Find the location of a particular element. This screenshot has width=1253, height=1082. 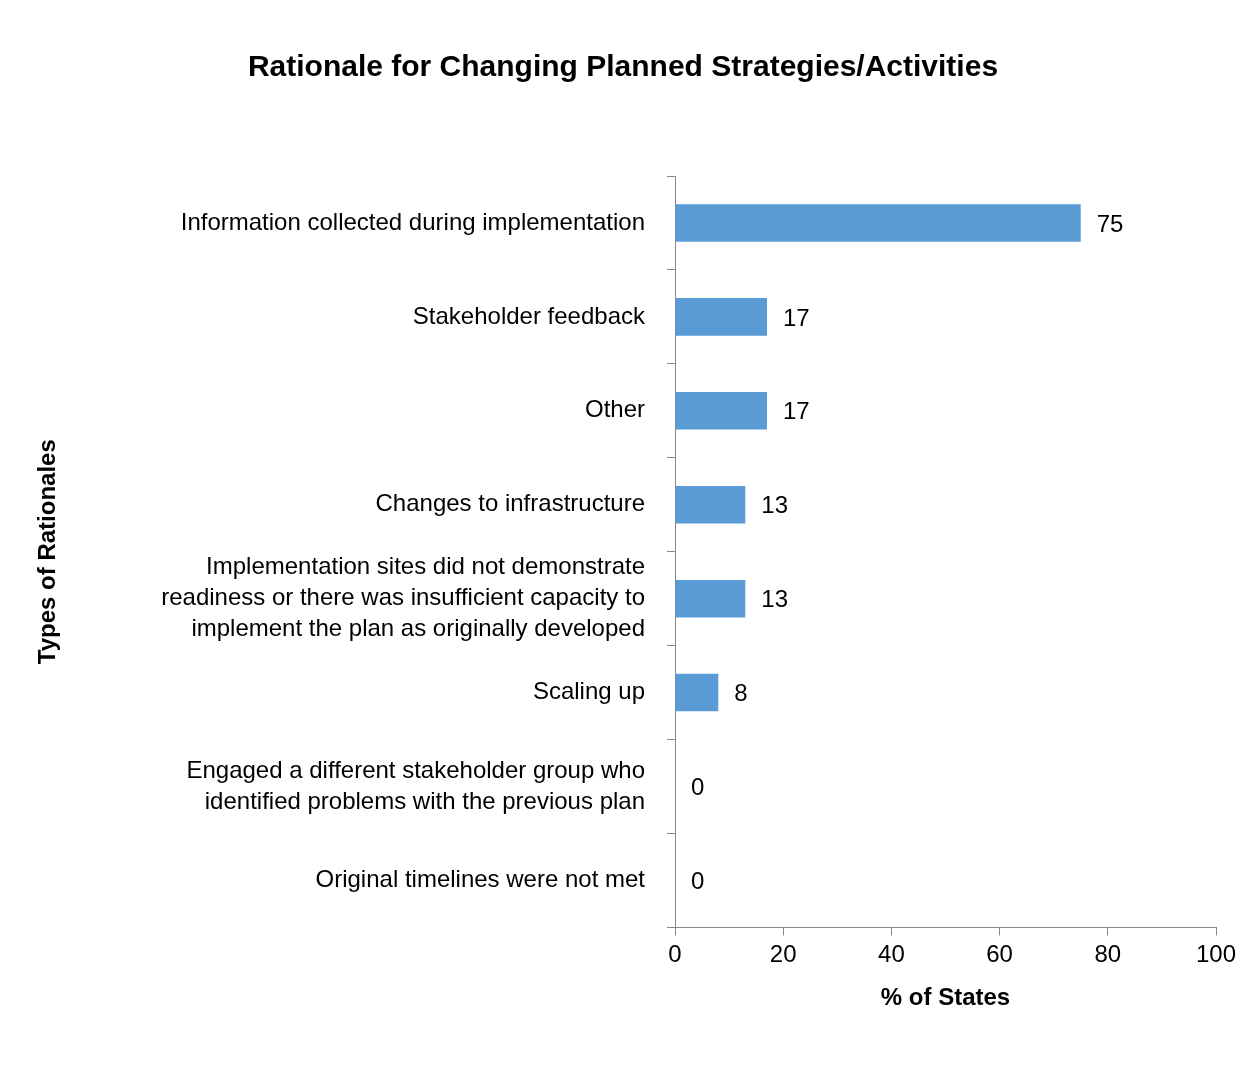

y-tick-label: Changes to infrastructure is located at coordinates (510, 503).